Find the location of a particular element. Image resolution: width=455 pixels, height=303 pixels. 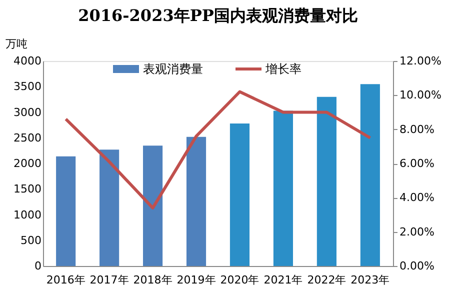

x-tick-label: 2023年 is located at coordinates (370, 280).